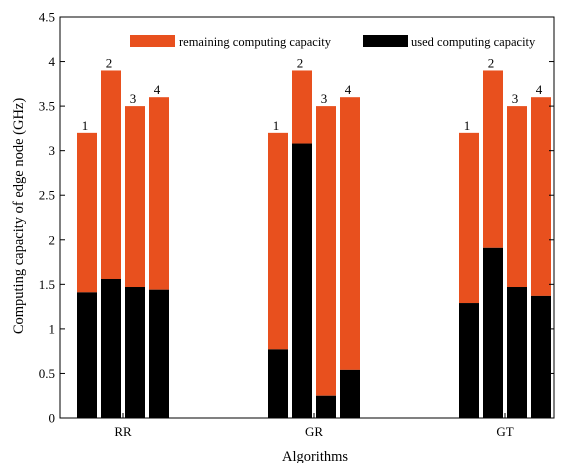  I want to click on legend-swatch-used, so click(385, 41).